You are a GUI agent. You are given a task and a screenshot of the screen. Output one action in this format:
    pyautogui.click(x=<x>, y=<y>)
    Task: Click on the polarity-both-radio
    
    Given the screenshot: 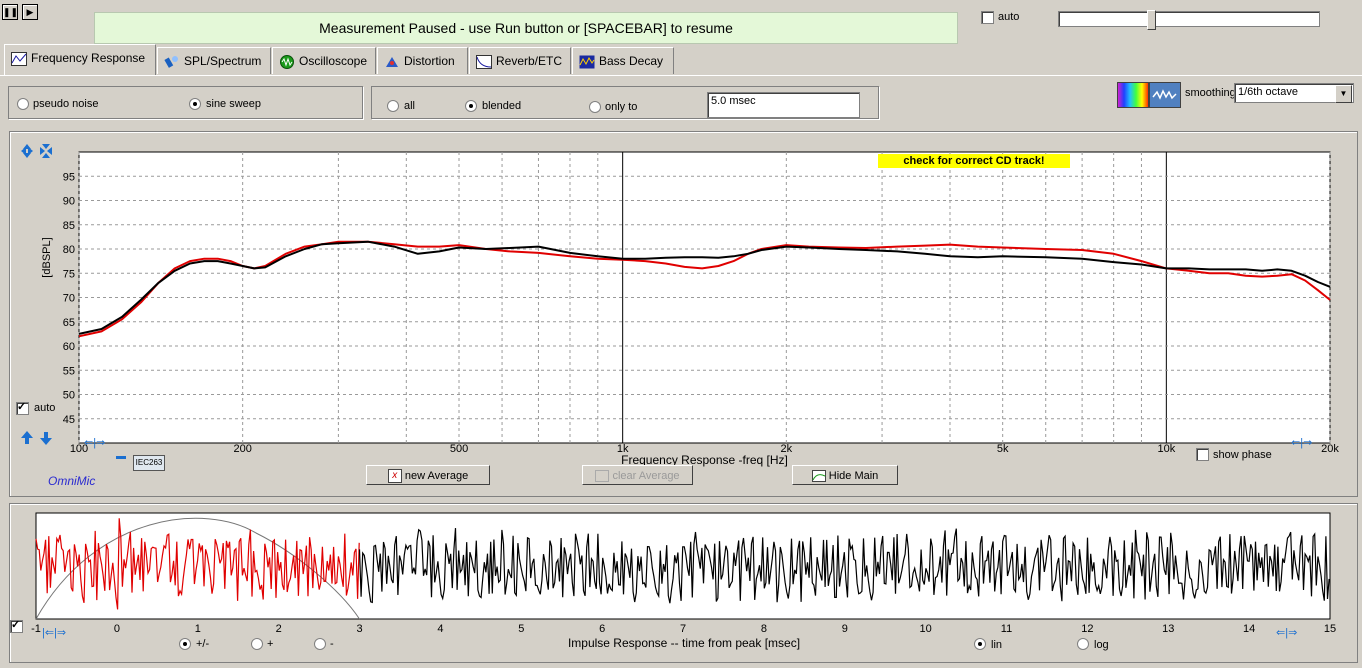 What is the action you would take?
    pyautogui.click(x=185, y=644)
    